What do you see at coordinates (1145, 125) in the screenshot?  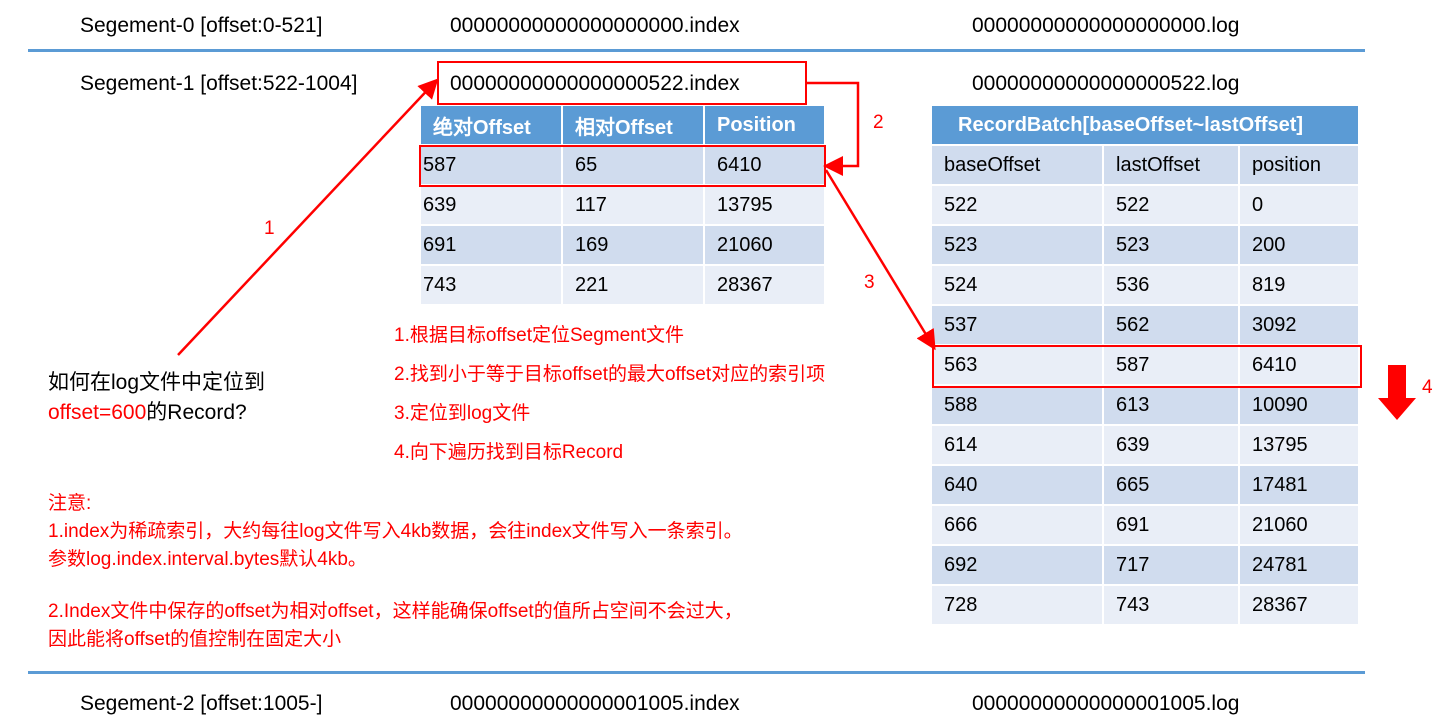 I see `log-table-title: RecordBatch[baseOffset~lastOffset]` at bounding box center [1145, 125].